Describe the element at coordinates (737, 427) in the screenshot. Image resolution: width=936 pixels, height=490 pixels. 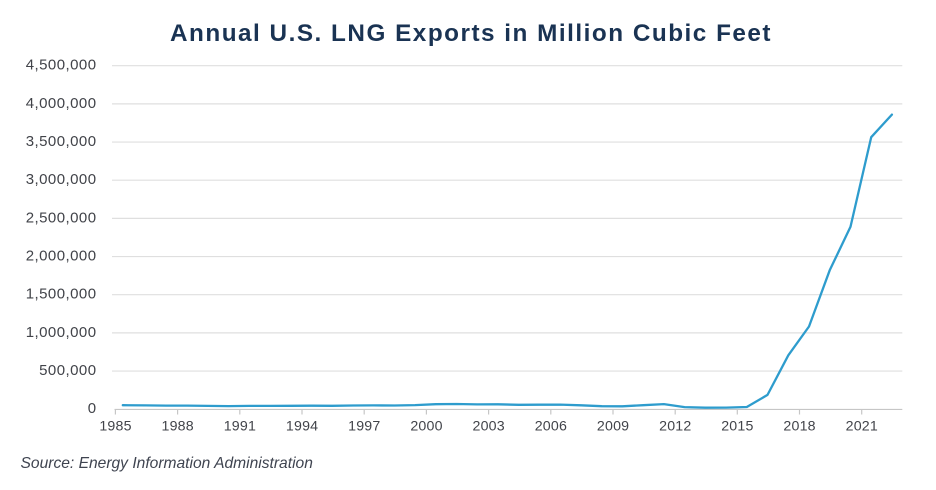
I see `svg-text: 2015` at that location.